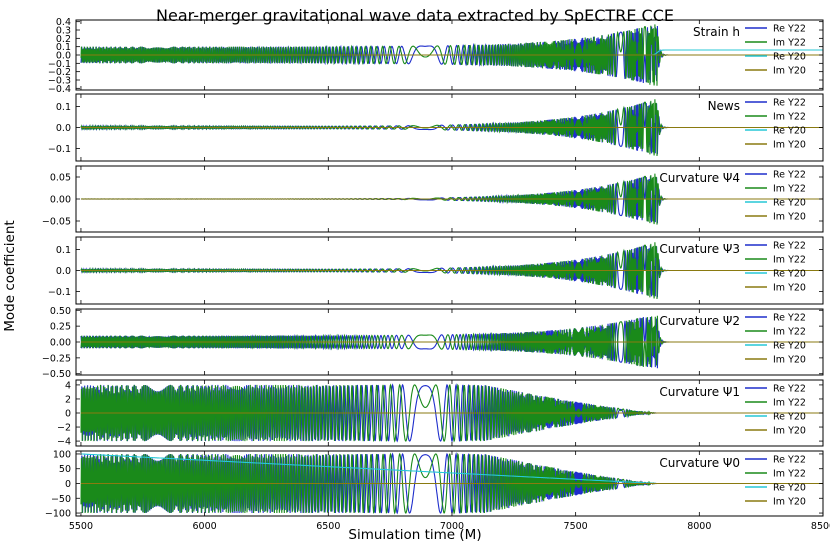 This screenshot has width=830, height=549. What do you see at coordinates (328, 526) in the screenshot?
I see `x-tick-label: 6500` at bounding box center [328, 526].